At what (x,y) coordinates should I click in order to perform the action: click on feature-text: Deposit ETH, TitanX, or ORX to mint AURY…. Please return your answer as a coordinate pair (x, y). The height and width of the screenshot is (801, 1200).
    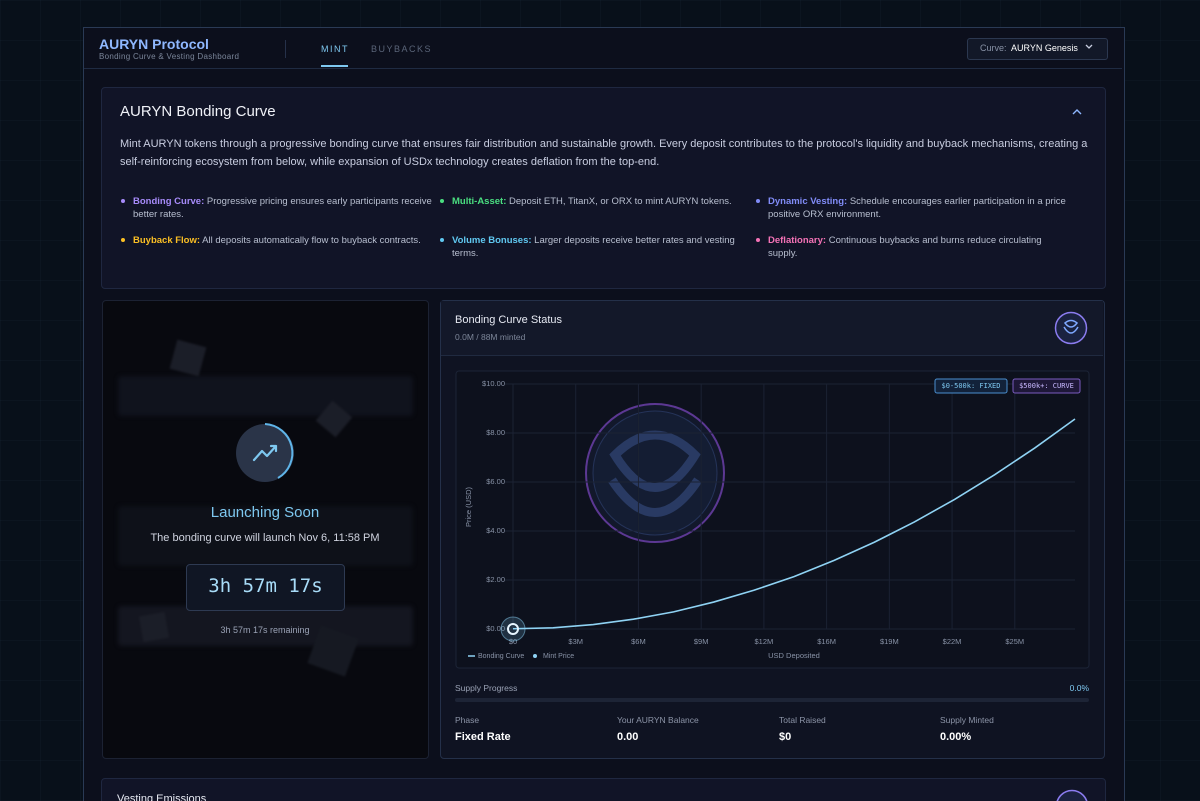
    Looking at the image, I should click on (620, 201).